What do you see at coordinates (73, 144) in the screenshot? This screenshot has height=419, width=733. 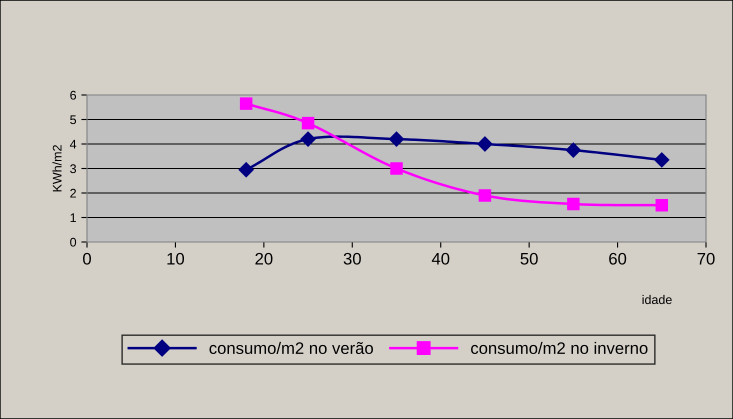 I see `y-tick-label: 4` at bounding box center [73, 144].